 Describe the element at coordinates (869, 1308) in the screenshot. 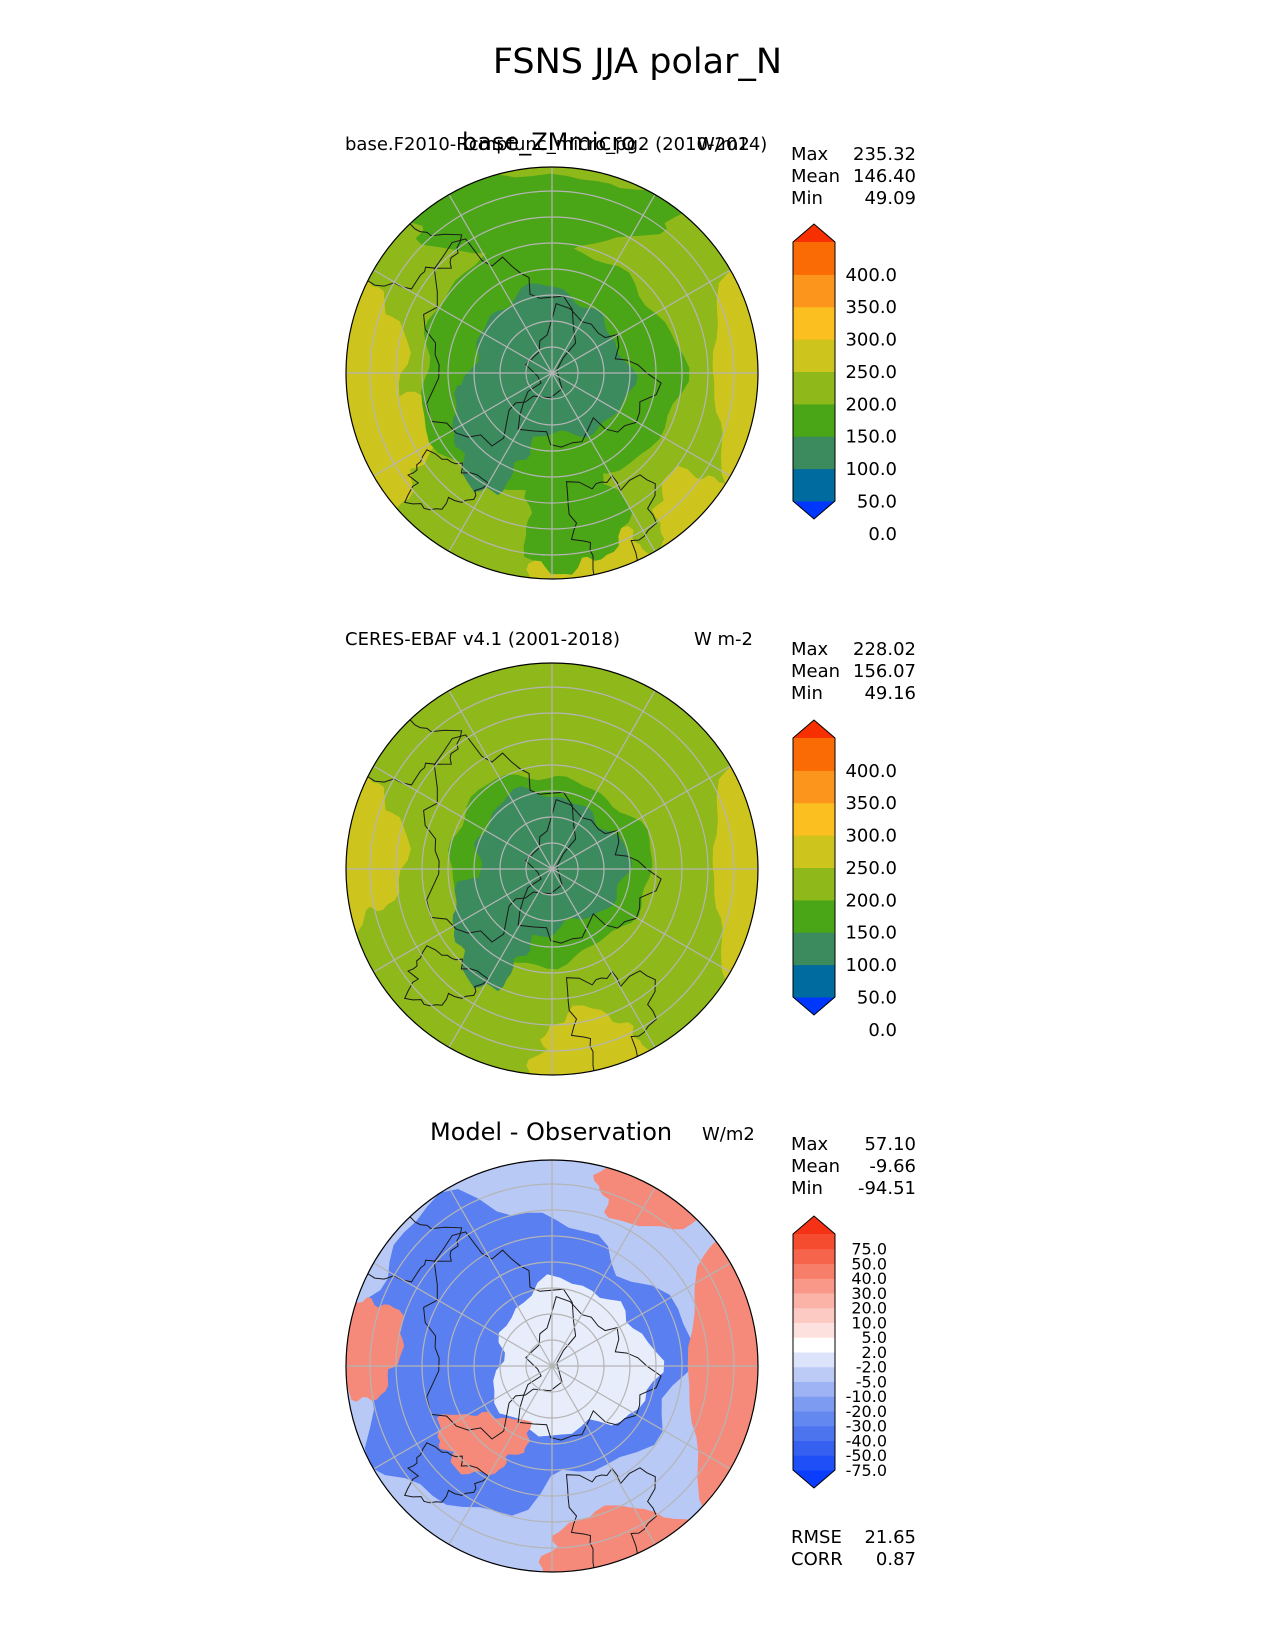

I see `colorbar-tick-label: 20.0` at that location.